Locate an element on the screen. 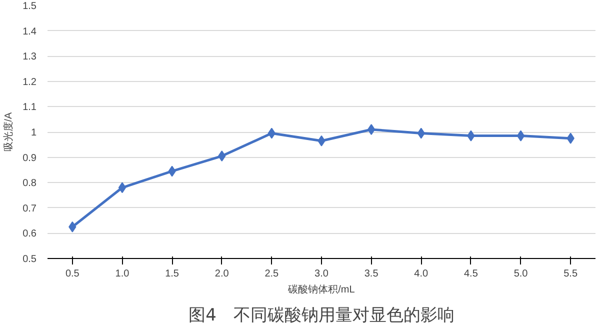 This screenshot has width=600, height=330. x-tick-label: 1.0 is located at coordinates (122, 274).